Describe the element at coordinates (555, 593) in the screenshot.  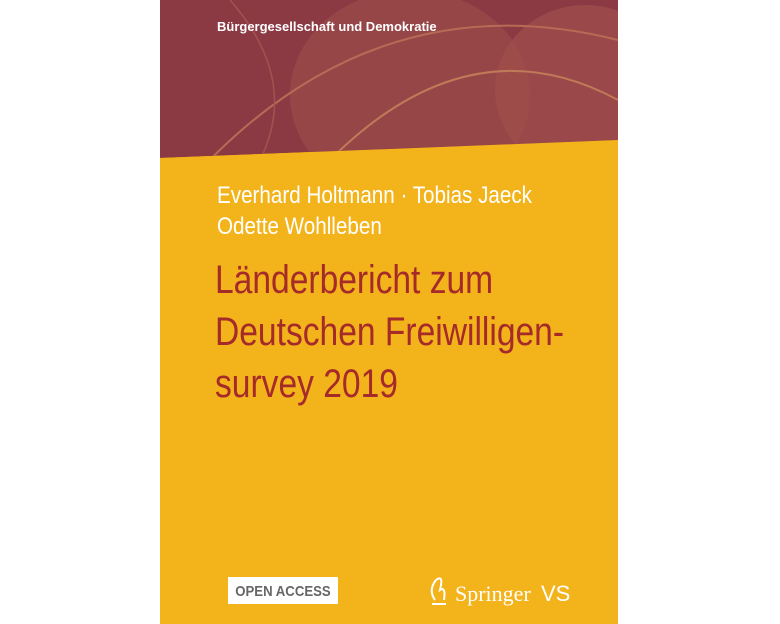
I see `publisher-imprint: VS` at that location.